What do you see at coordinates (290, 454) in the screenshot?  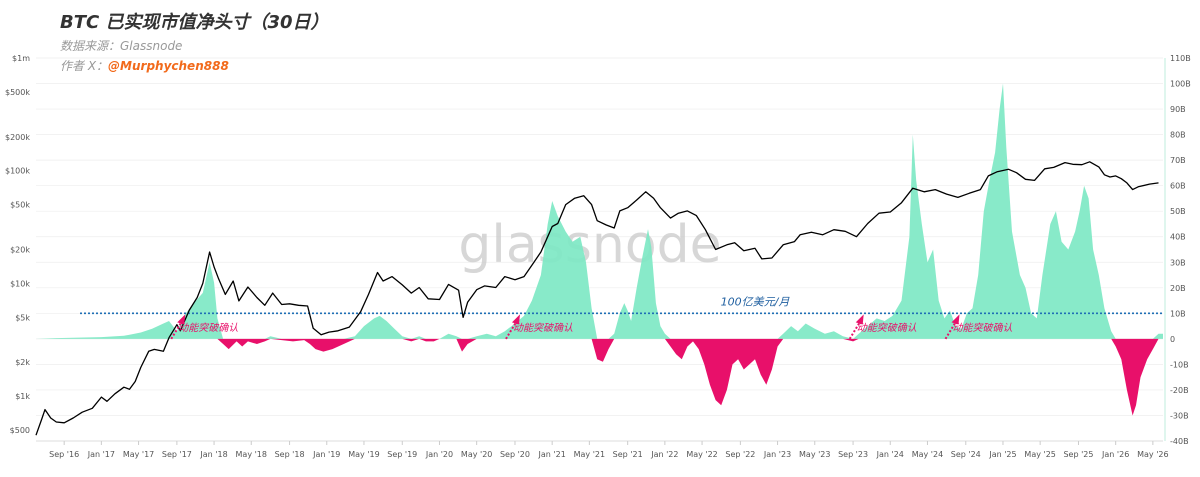 I see `x-tick-label: Sep '18` at bounding box center [290, 454].